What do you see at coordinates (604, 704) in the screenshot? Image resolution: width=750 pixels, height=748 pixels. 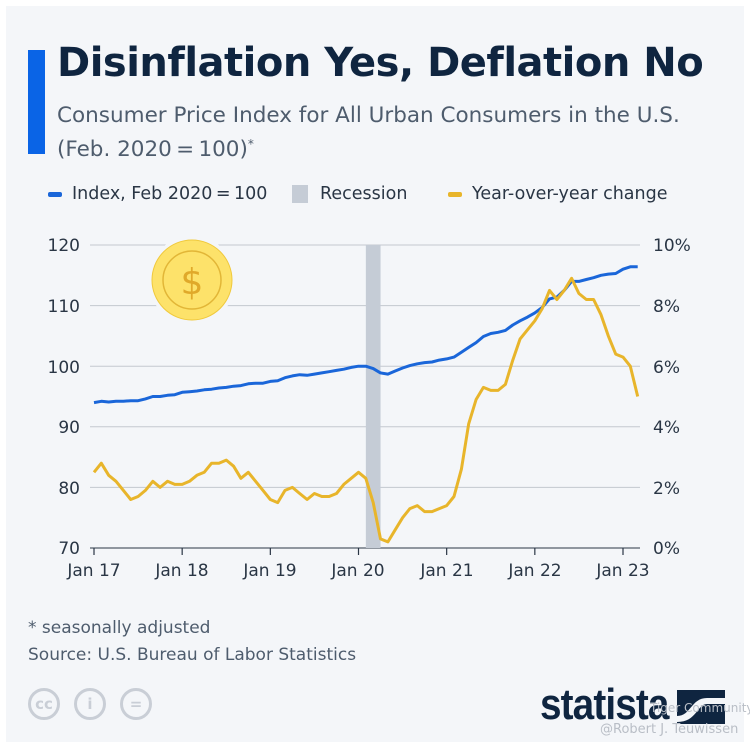 I see `statista-logo: statista` at bounding box center [604, 704].